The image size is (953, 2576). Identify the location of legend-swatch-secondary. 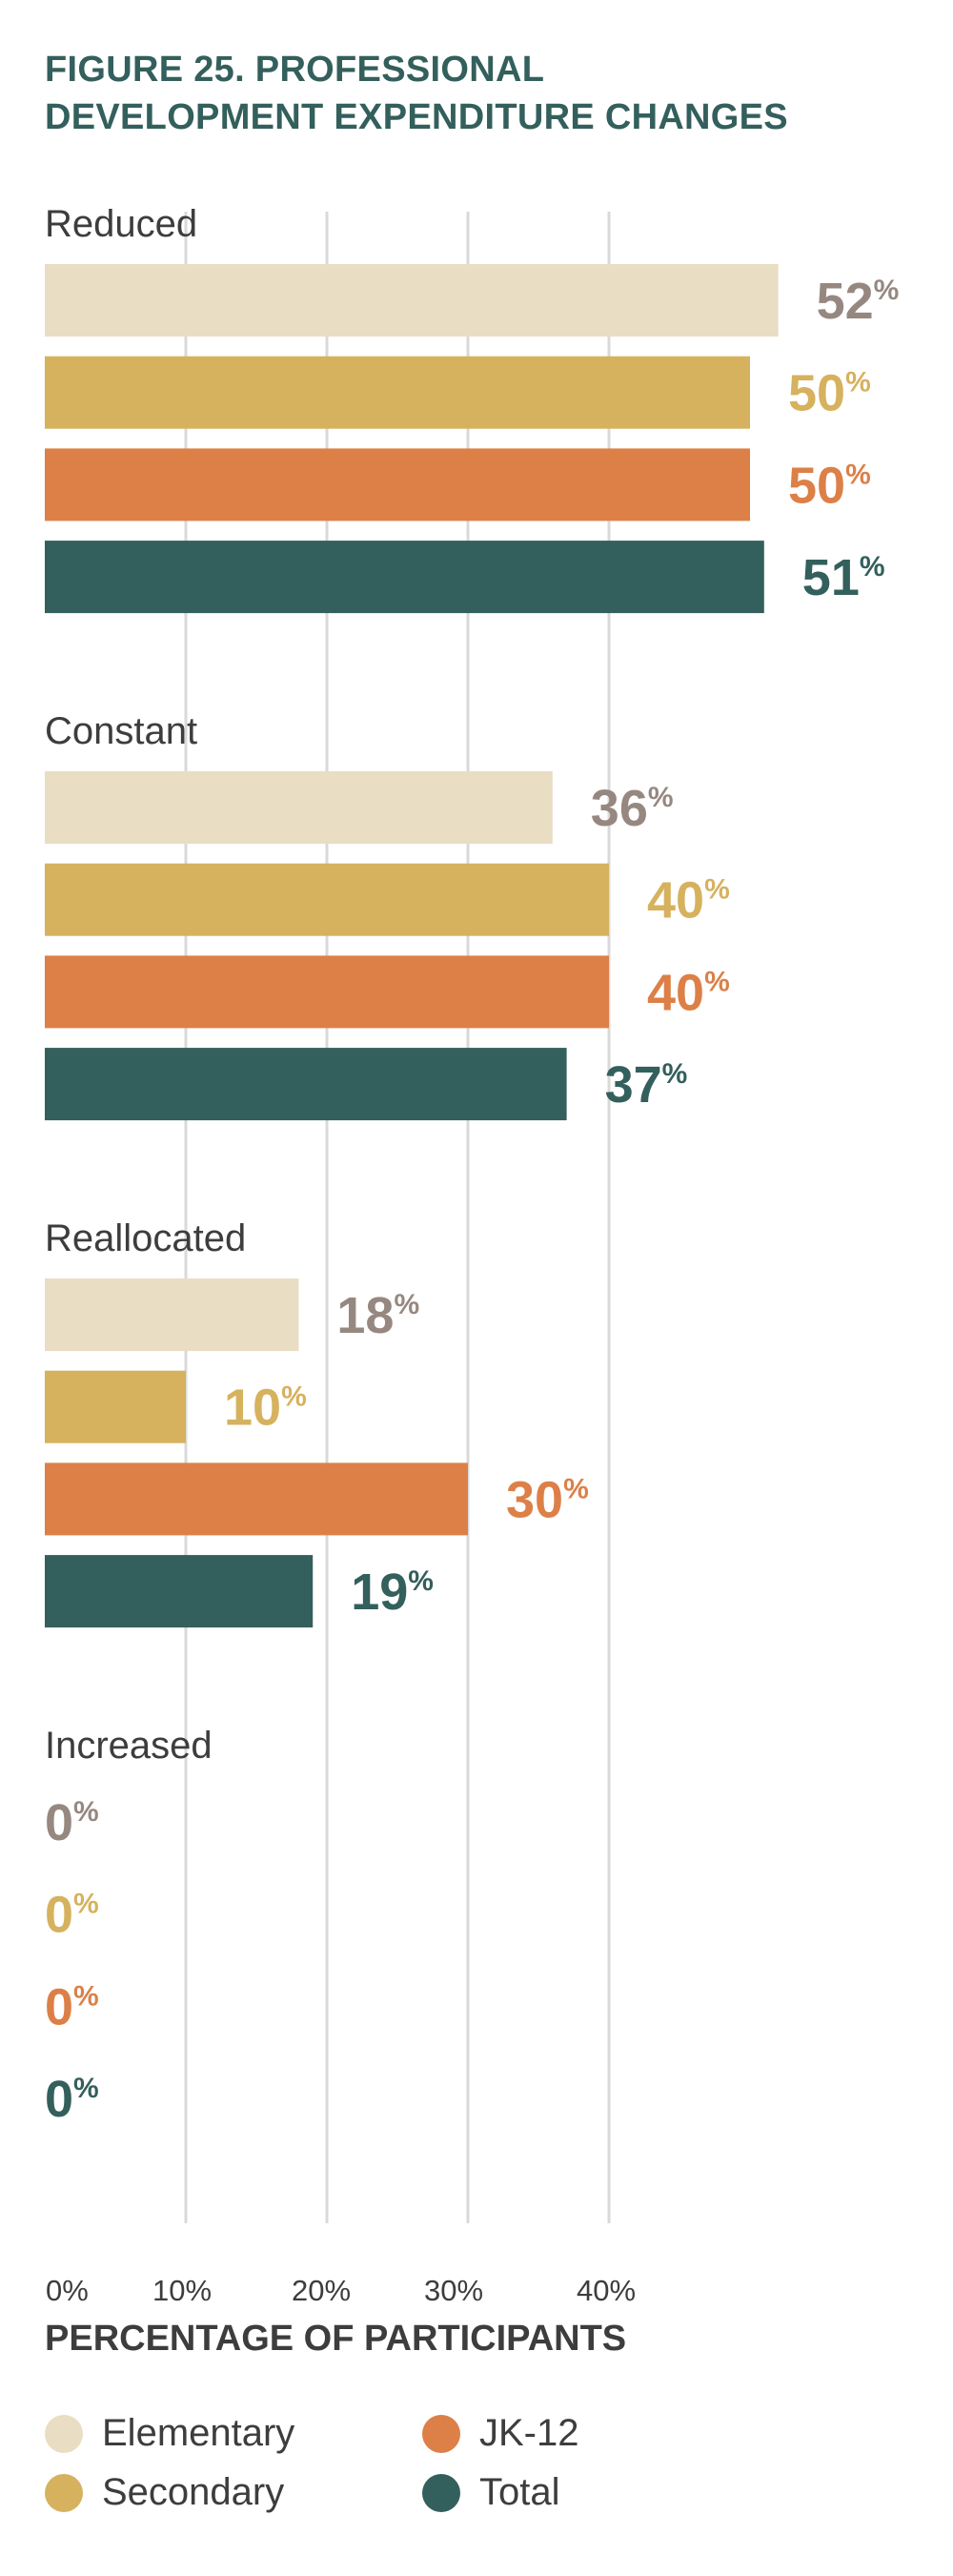
(64, 2492).